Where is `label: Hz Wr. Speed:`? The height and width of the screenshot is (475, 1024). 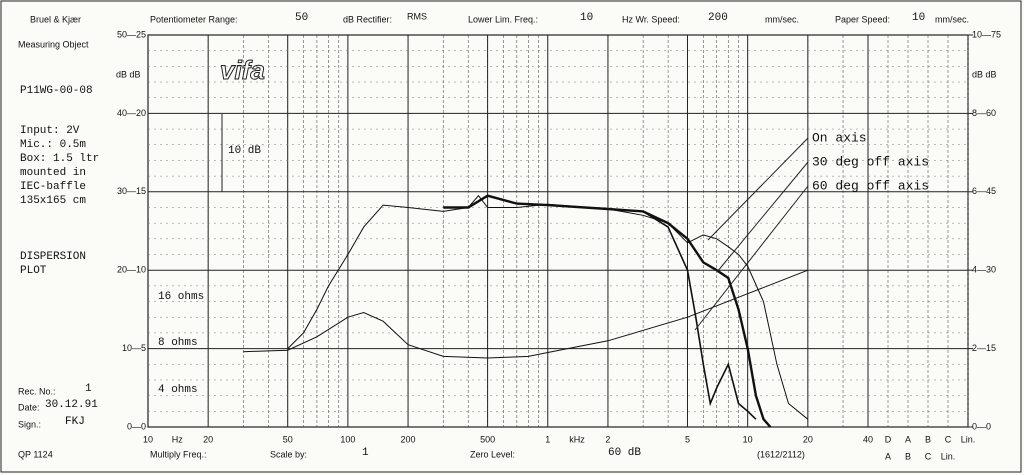 label: Hz Wr. Speed: is located at coordinates (651, 19).